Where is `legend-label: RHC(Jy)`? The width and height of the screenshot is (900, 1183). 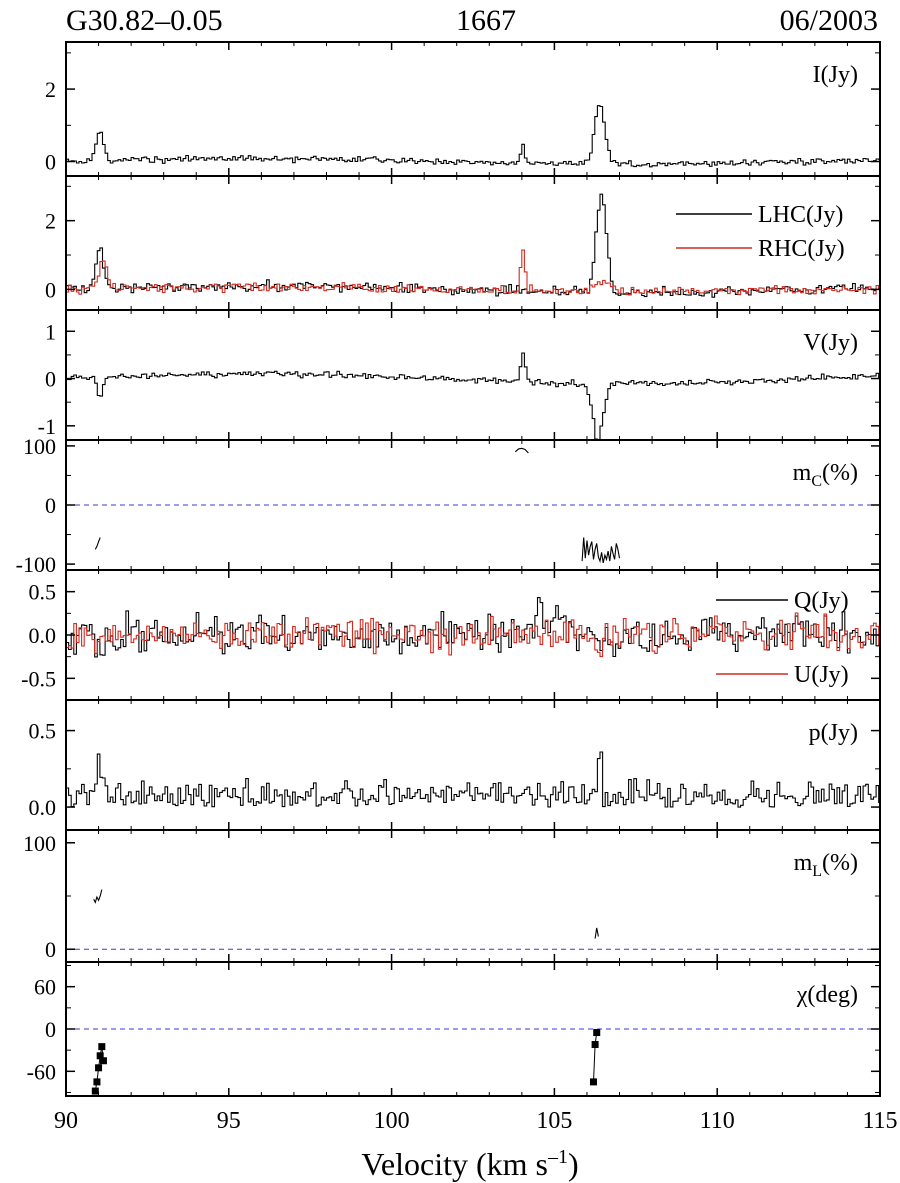
legend-label: RHC(Jy) is located at coordinates (801, 249).